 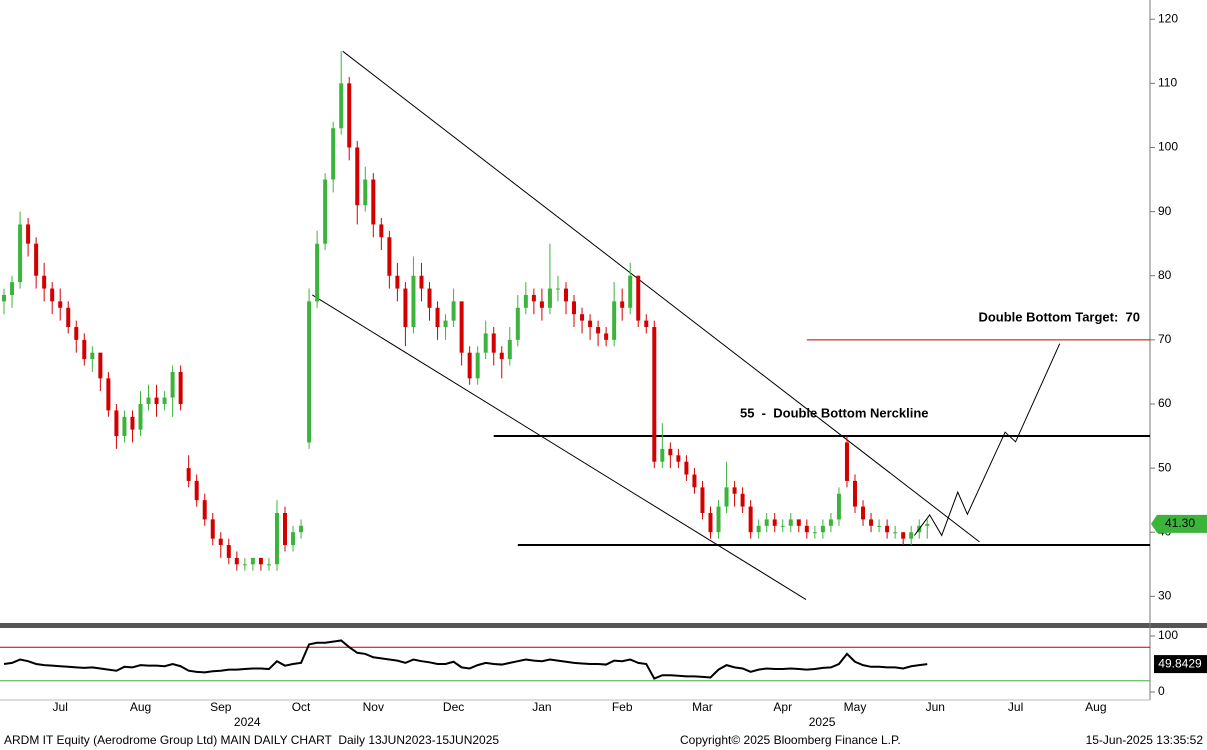 What do you see at coordinates (1059, 316) in the screenshot?
I see `level-note: Double Bottom Target: 70` at bounding box center [1059, 316].